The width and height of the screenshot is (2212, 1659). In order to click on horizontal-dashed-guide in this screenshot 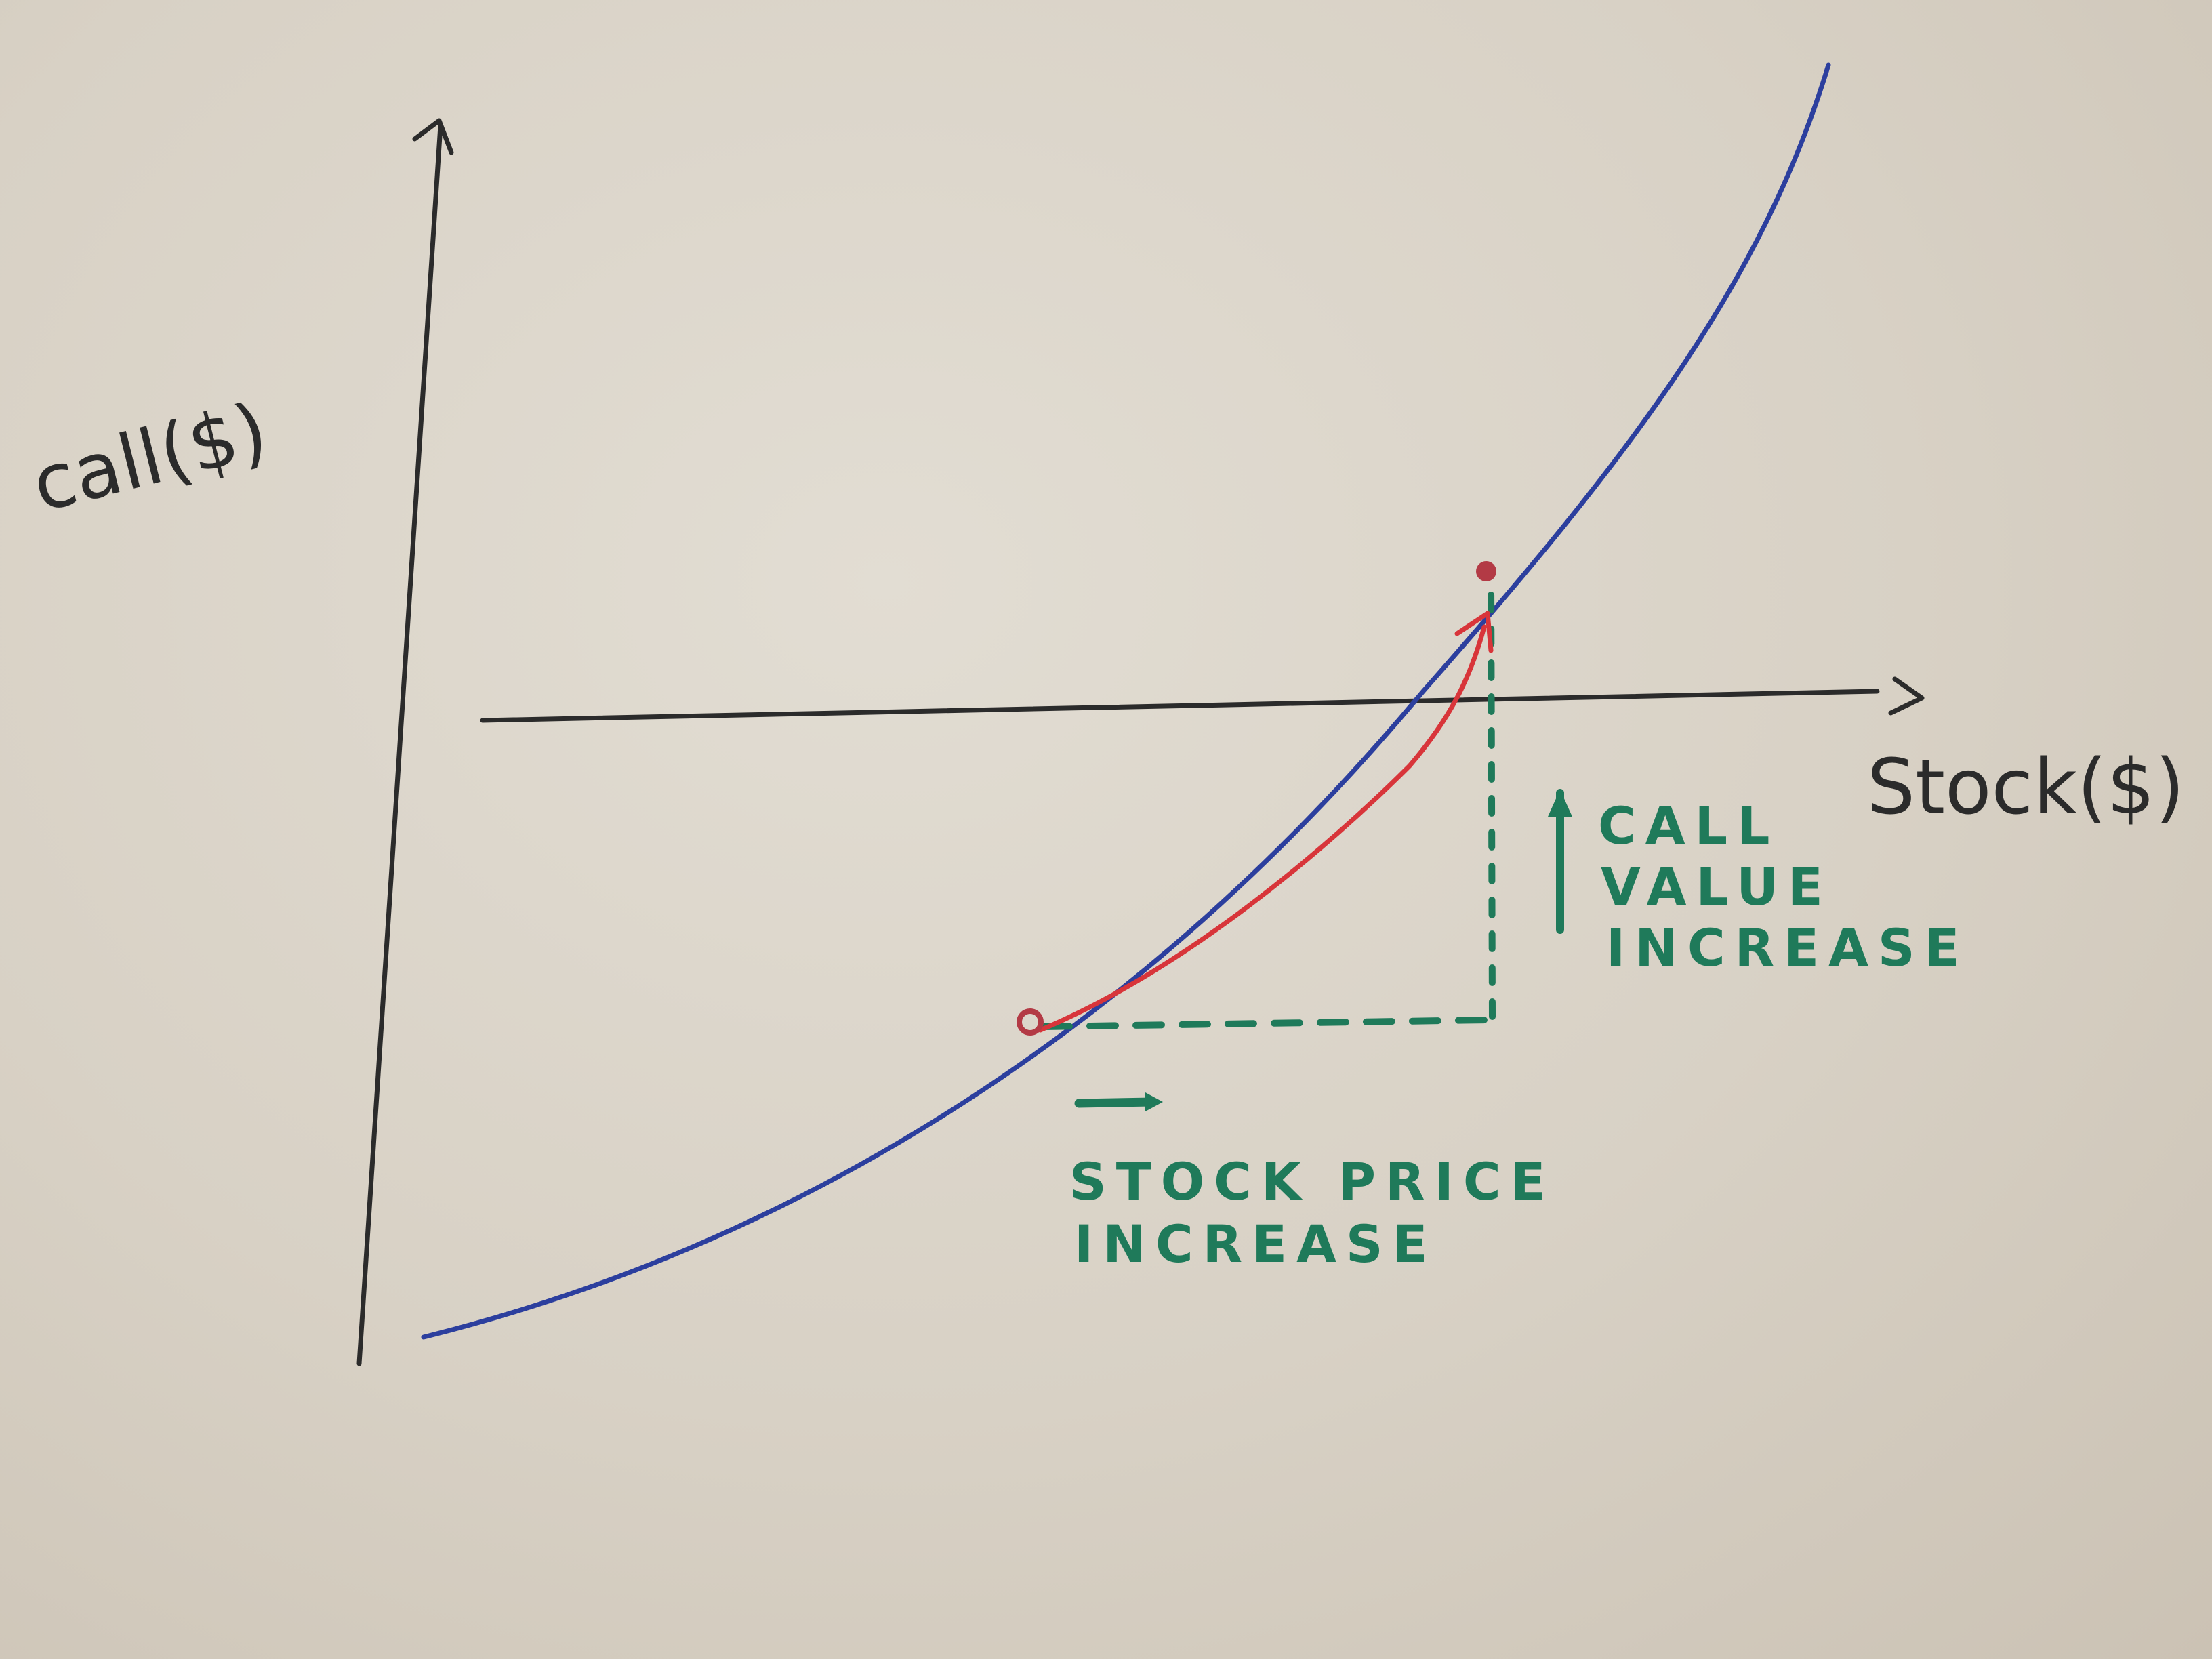, I will do `click(1265, 1023)`.